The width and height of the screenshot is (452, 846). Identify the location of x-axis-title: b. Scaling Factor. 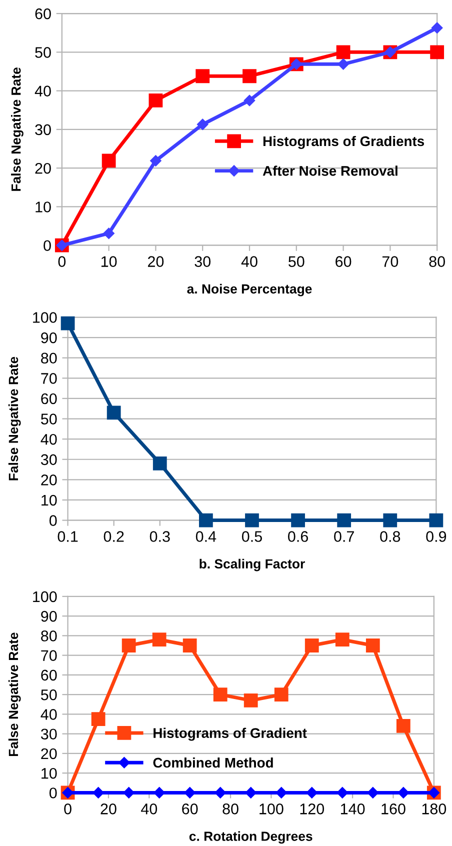
(252, 565).